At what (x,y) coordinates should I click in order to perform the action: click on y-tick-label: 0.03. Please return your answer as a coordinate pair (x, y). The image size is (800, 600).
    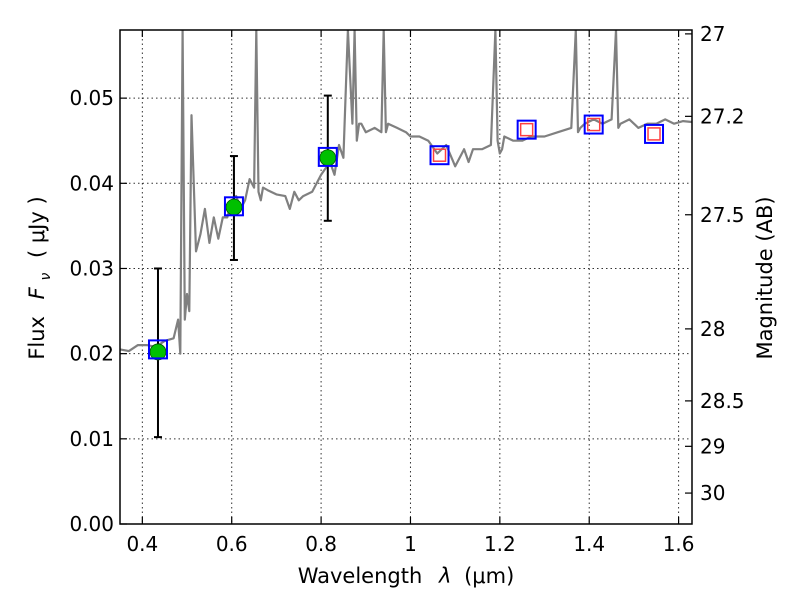
    Looking at the image, I should click on (91, 268).